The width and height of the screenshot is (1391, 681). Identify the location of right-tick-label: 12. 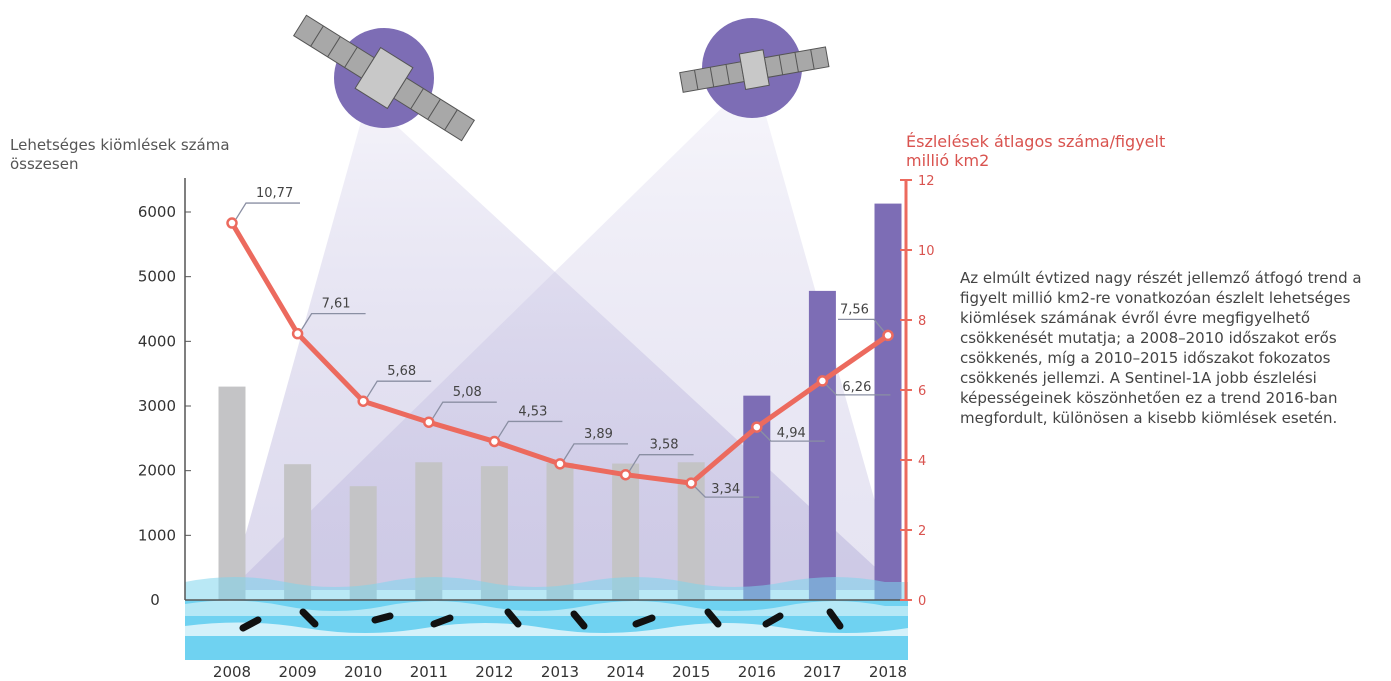
(926, 181).